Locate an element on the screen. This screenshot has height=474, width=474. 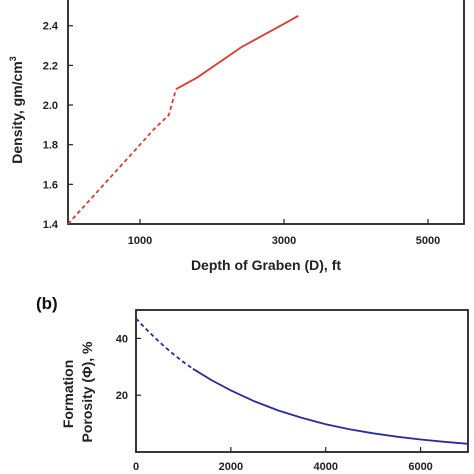
density-y-tick-label: 2.4 is located at coordinates (51, 27).